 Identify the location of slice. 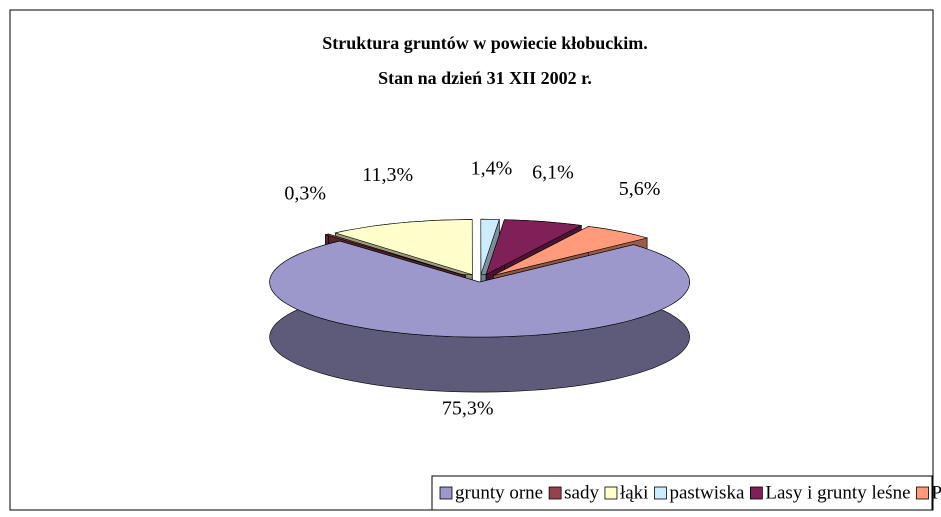
(479, 316).